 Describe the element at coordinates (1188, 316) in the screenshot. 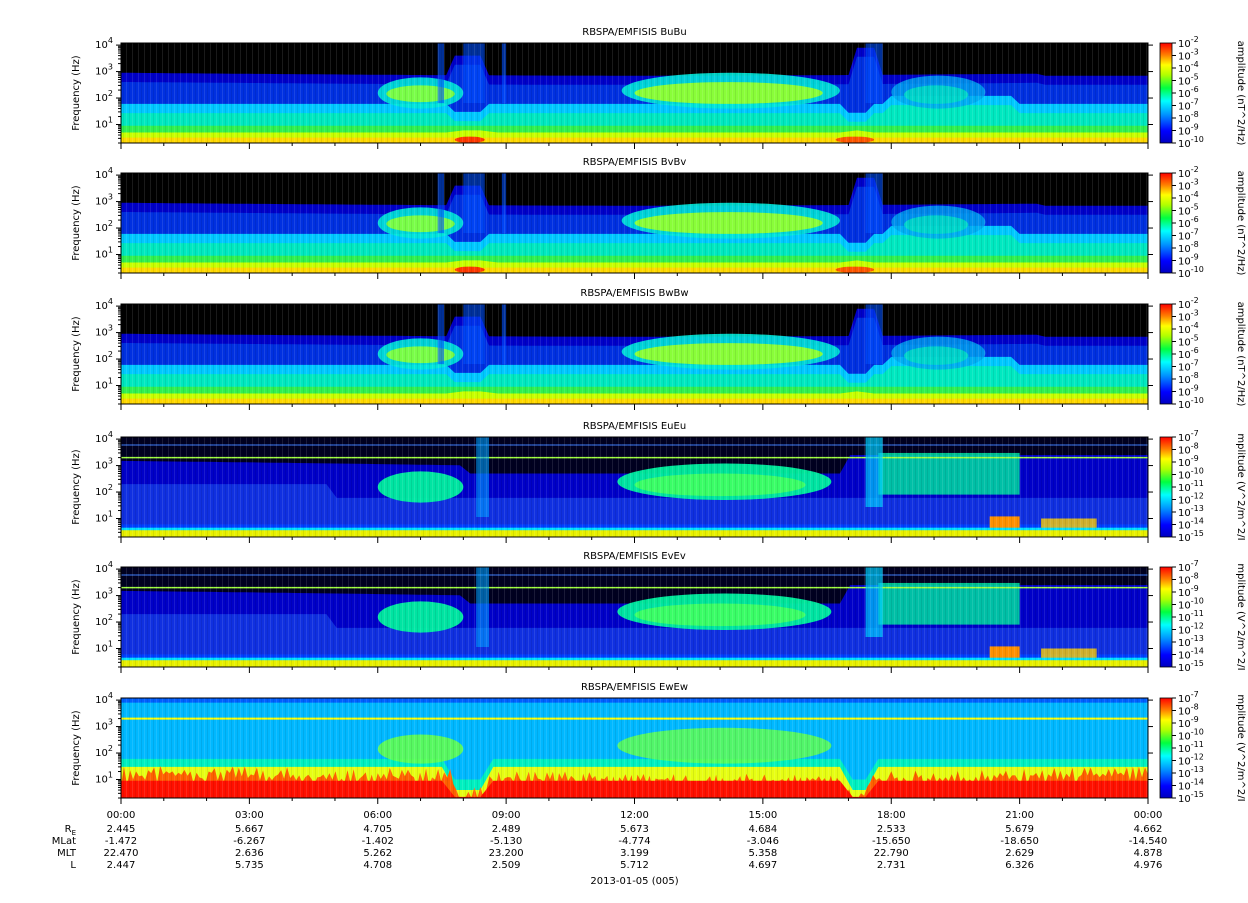

I see `colorbar-tick-label: 10⁻³` at that location.